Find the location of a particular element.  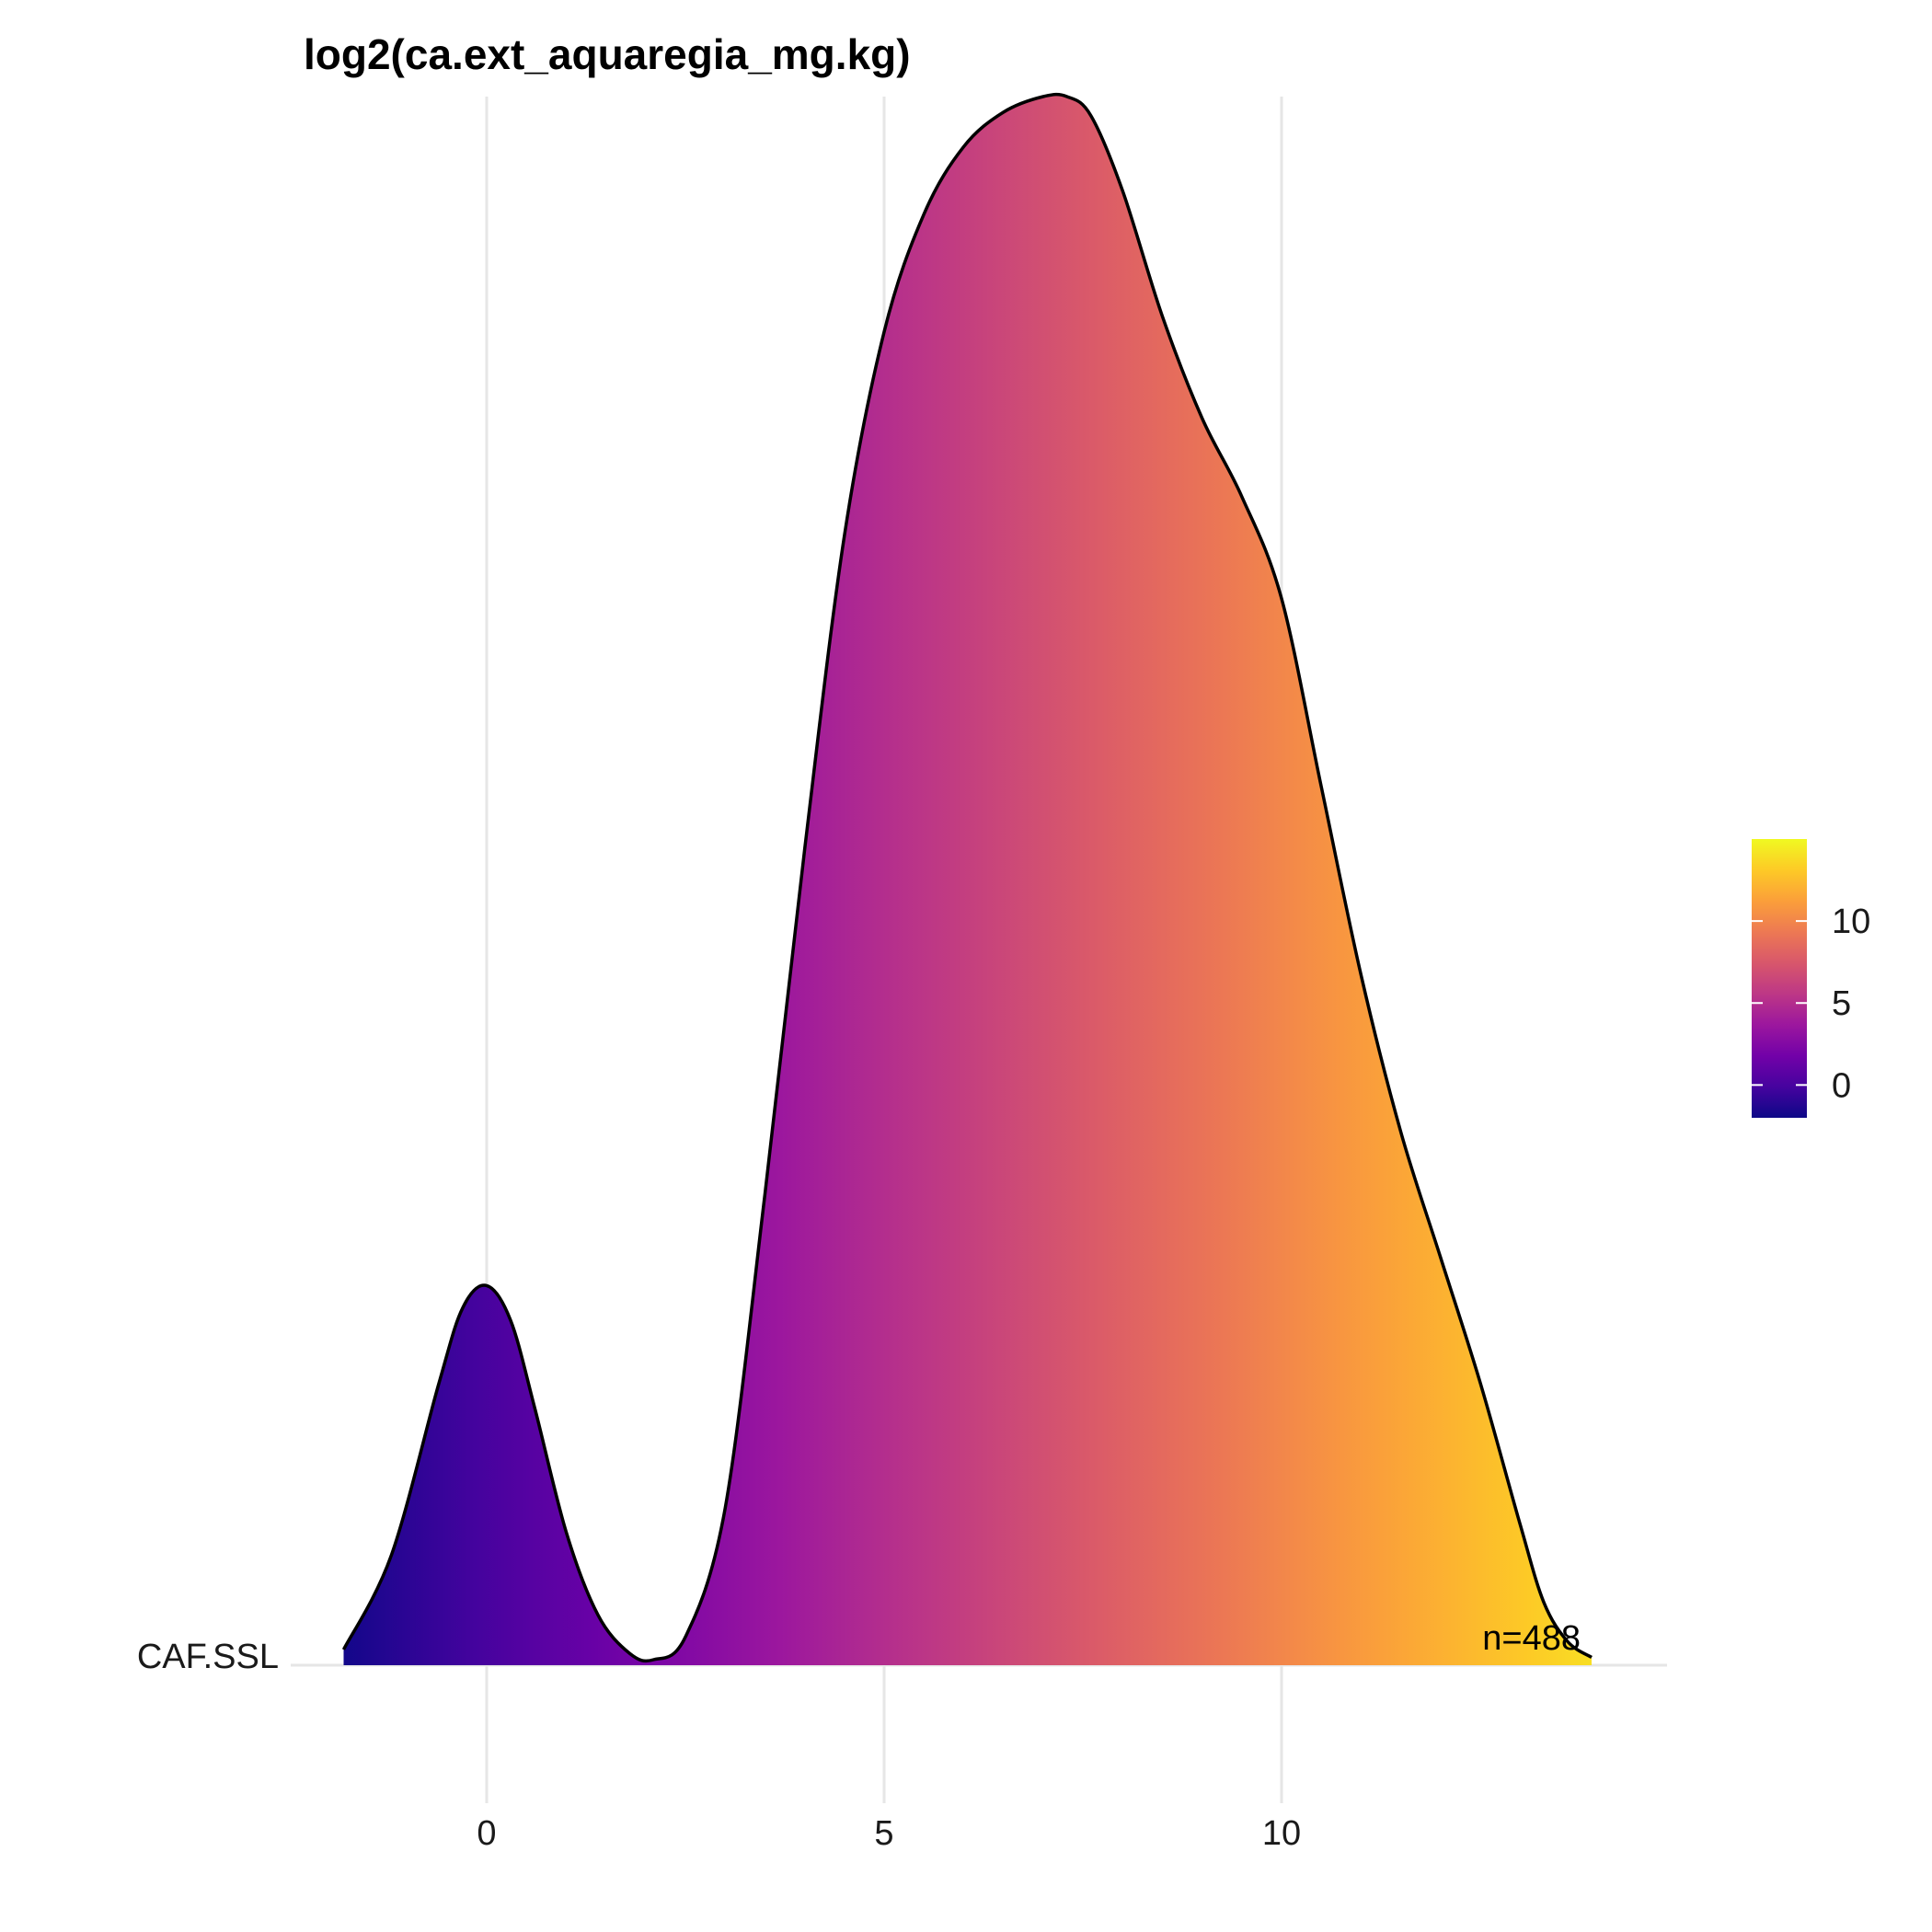

legend-tick-label-2: 10 is located at coordinates (1851, 922).